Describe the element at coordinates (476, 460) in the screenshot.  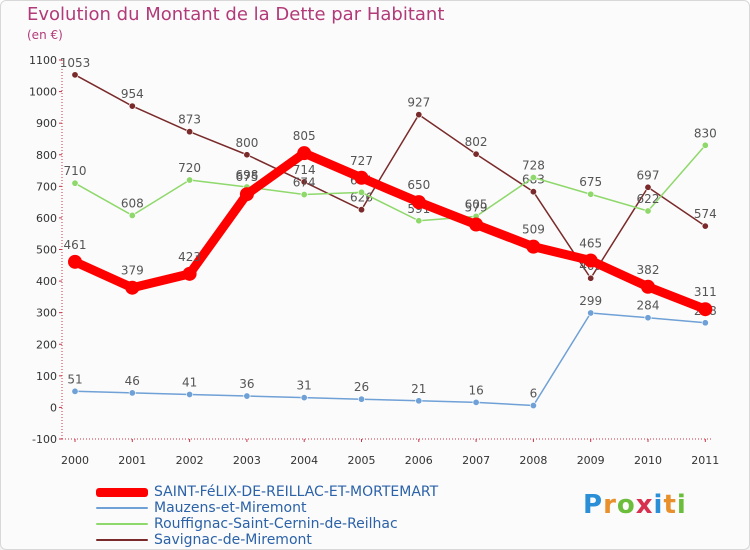
I see `x-tick-label: 2007` at that location.